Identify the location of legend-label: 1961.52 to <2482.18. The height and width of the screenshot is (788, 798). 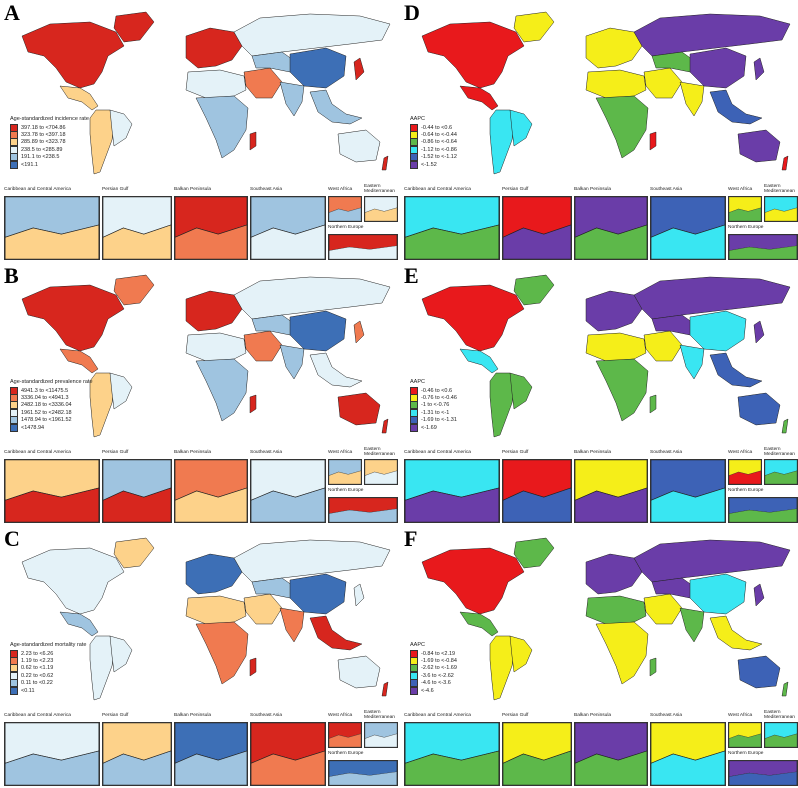
(46, 412).